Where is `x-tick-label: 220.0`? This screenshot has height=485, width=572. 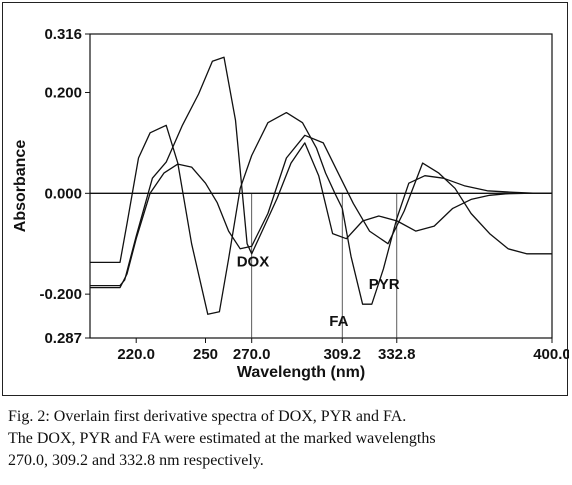 x-tick-label: 220.0 is located at coordinates (136, 354).